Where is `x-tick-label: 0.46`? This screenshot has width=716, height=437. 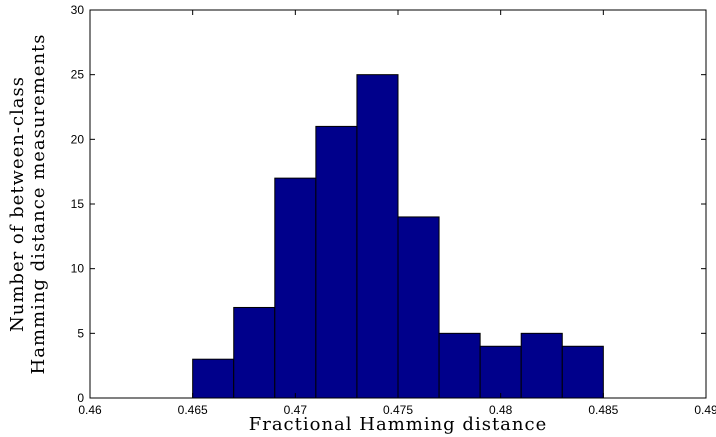 x-tick-label: 0.46 is located at coordinates (90, 410).